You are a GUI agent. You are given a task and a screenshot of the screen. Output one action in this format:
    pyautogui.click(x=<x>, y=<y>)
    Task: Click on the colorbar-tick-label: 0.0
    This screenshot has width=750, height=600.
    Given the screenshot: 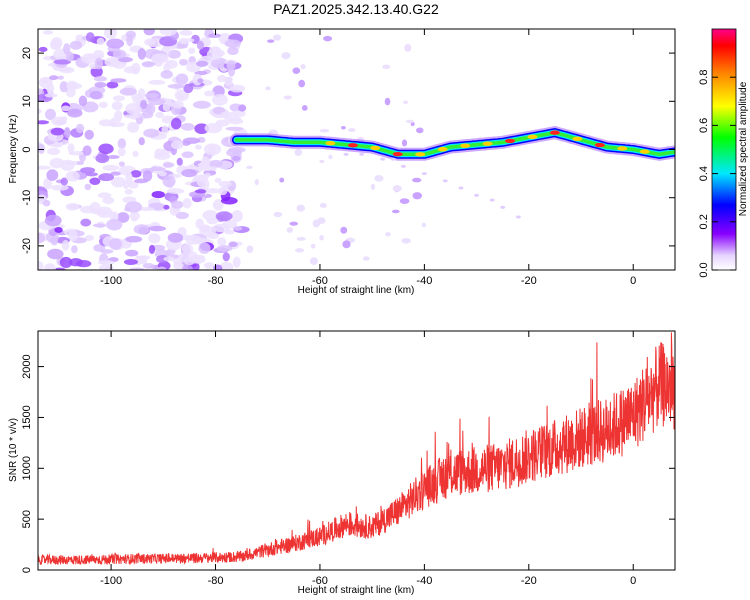 What is the action you would take?
    pyautogui.click(x=704, y=269)
    